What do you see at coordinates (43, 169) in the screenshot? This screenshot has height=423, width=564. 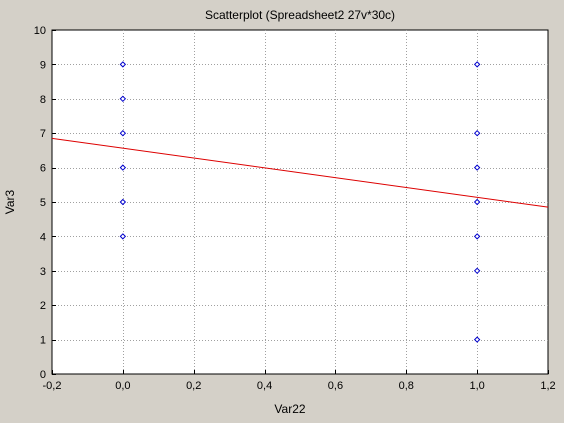 I see `y-tick-label: 6` at bounding box center [43, 169].